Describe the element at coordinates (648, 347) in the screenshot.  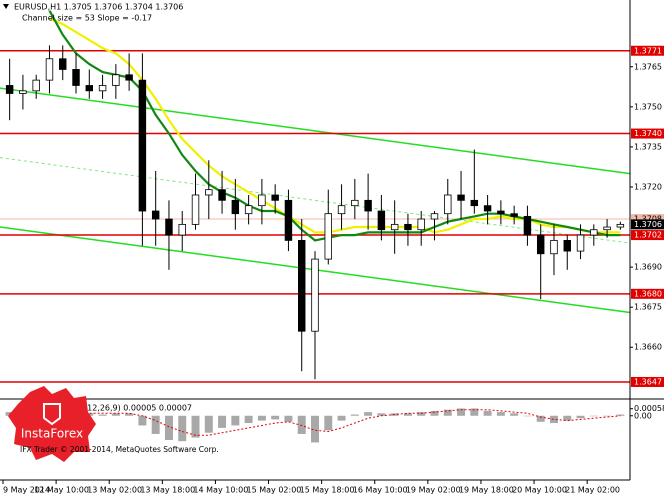
I see `y-tick-label: 1.3660` at that location.